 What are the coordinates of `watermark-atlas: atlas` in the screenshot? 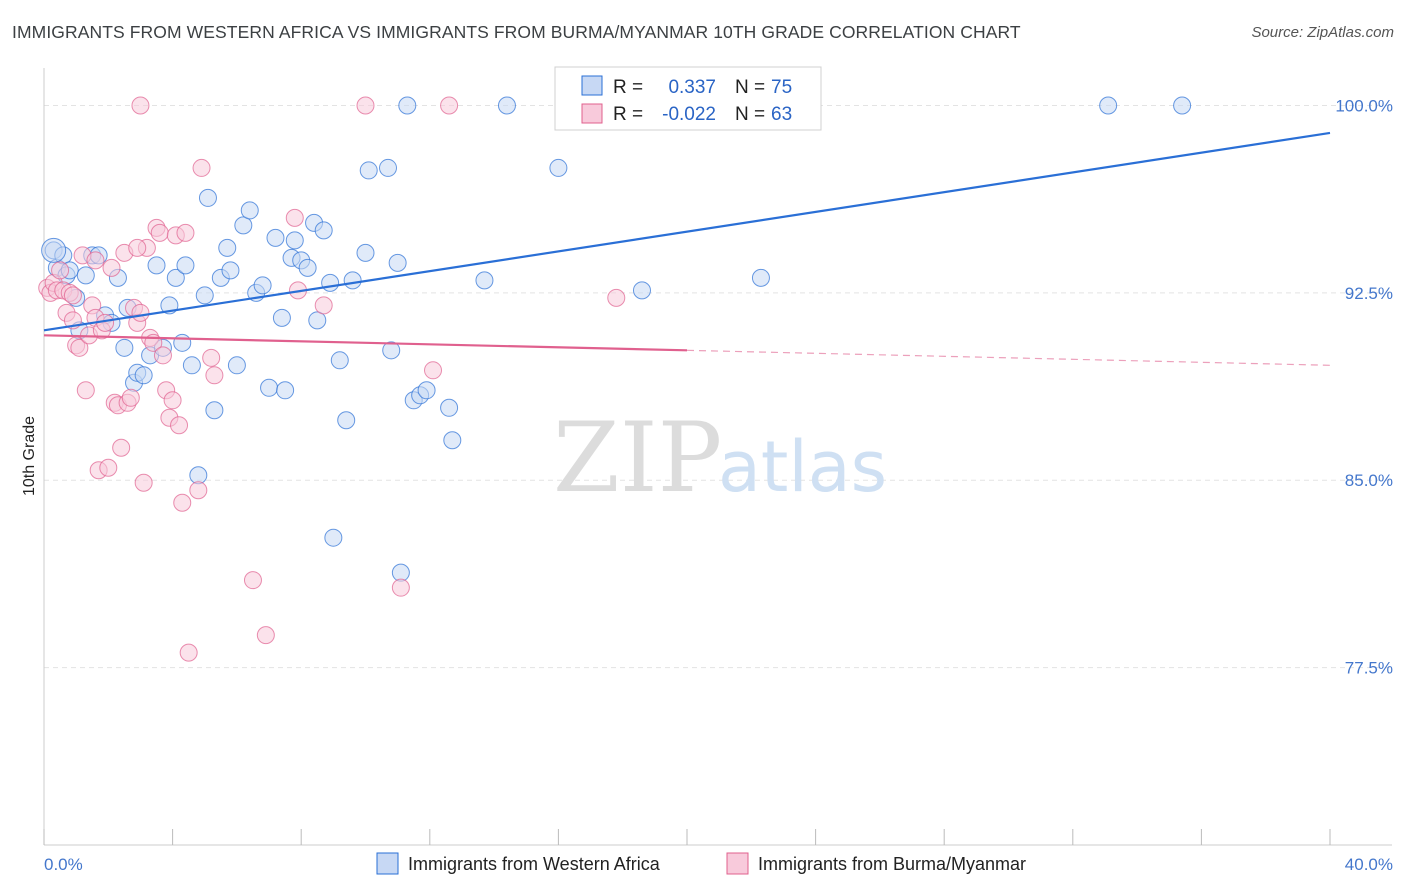 It's located at (802, 467).